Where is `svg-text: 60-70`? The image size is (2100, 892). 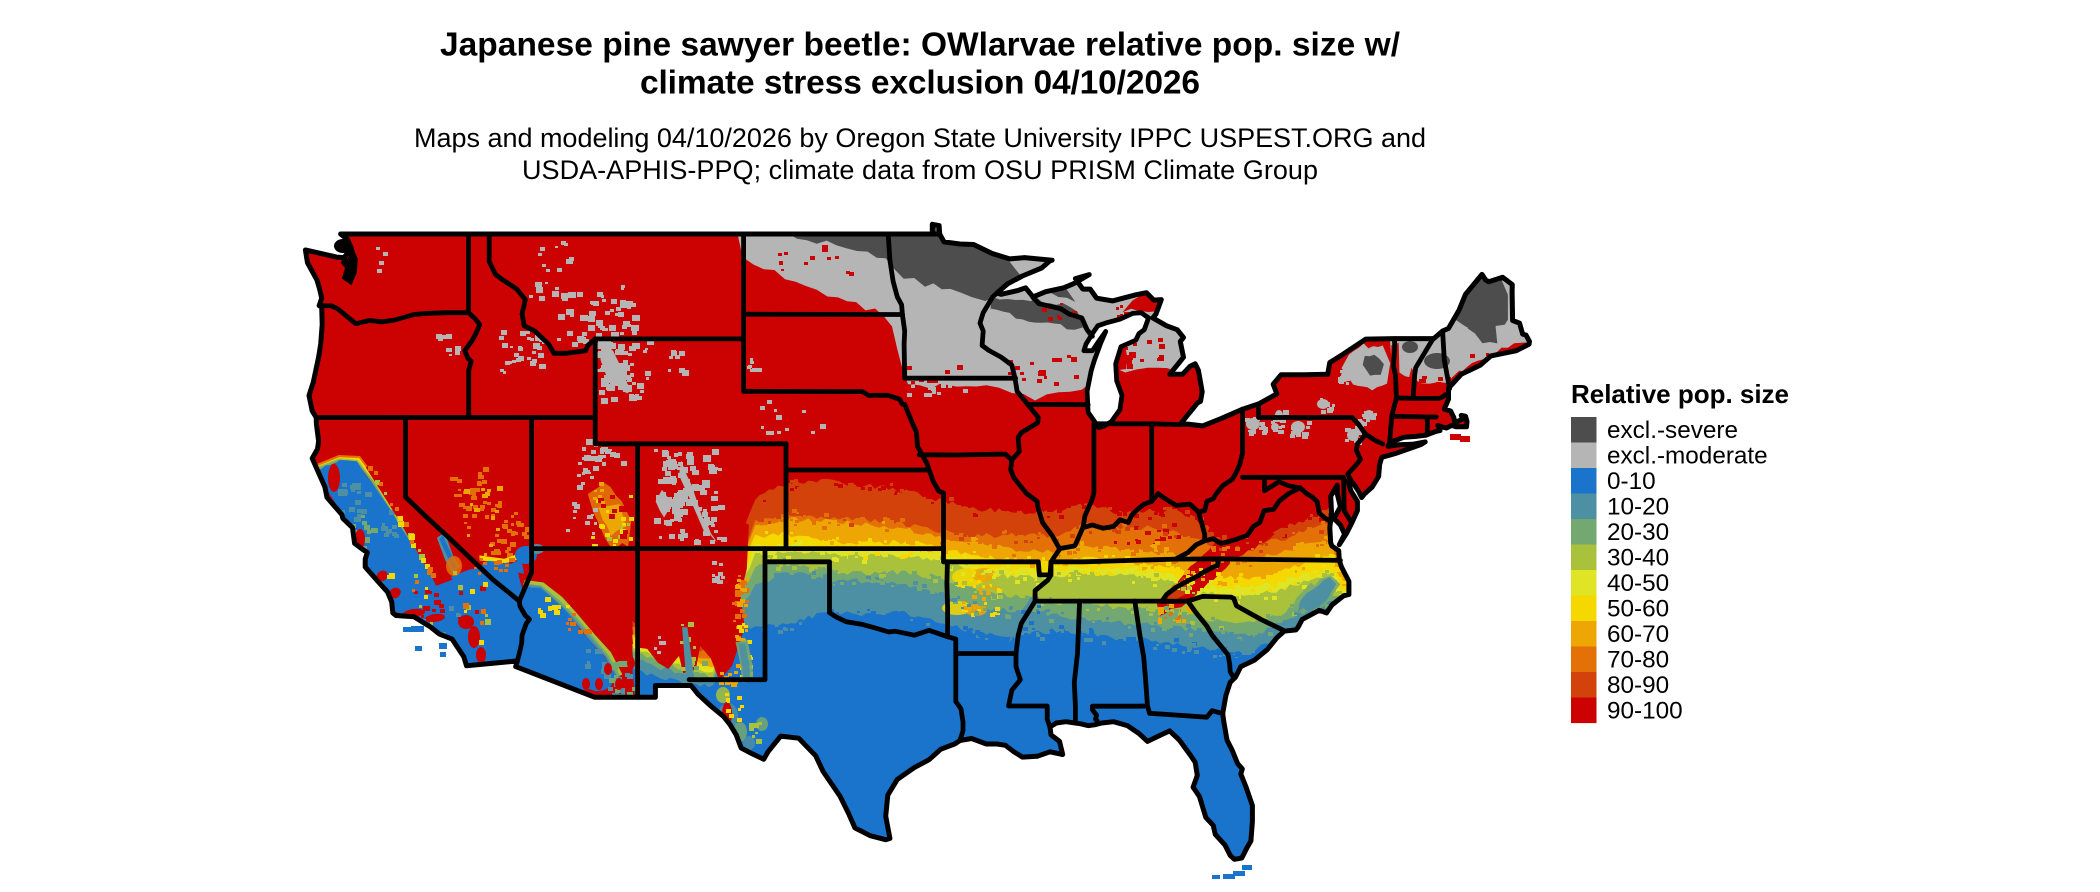 svg-text: 60-70 is located at coordinates (1638, 634).